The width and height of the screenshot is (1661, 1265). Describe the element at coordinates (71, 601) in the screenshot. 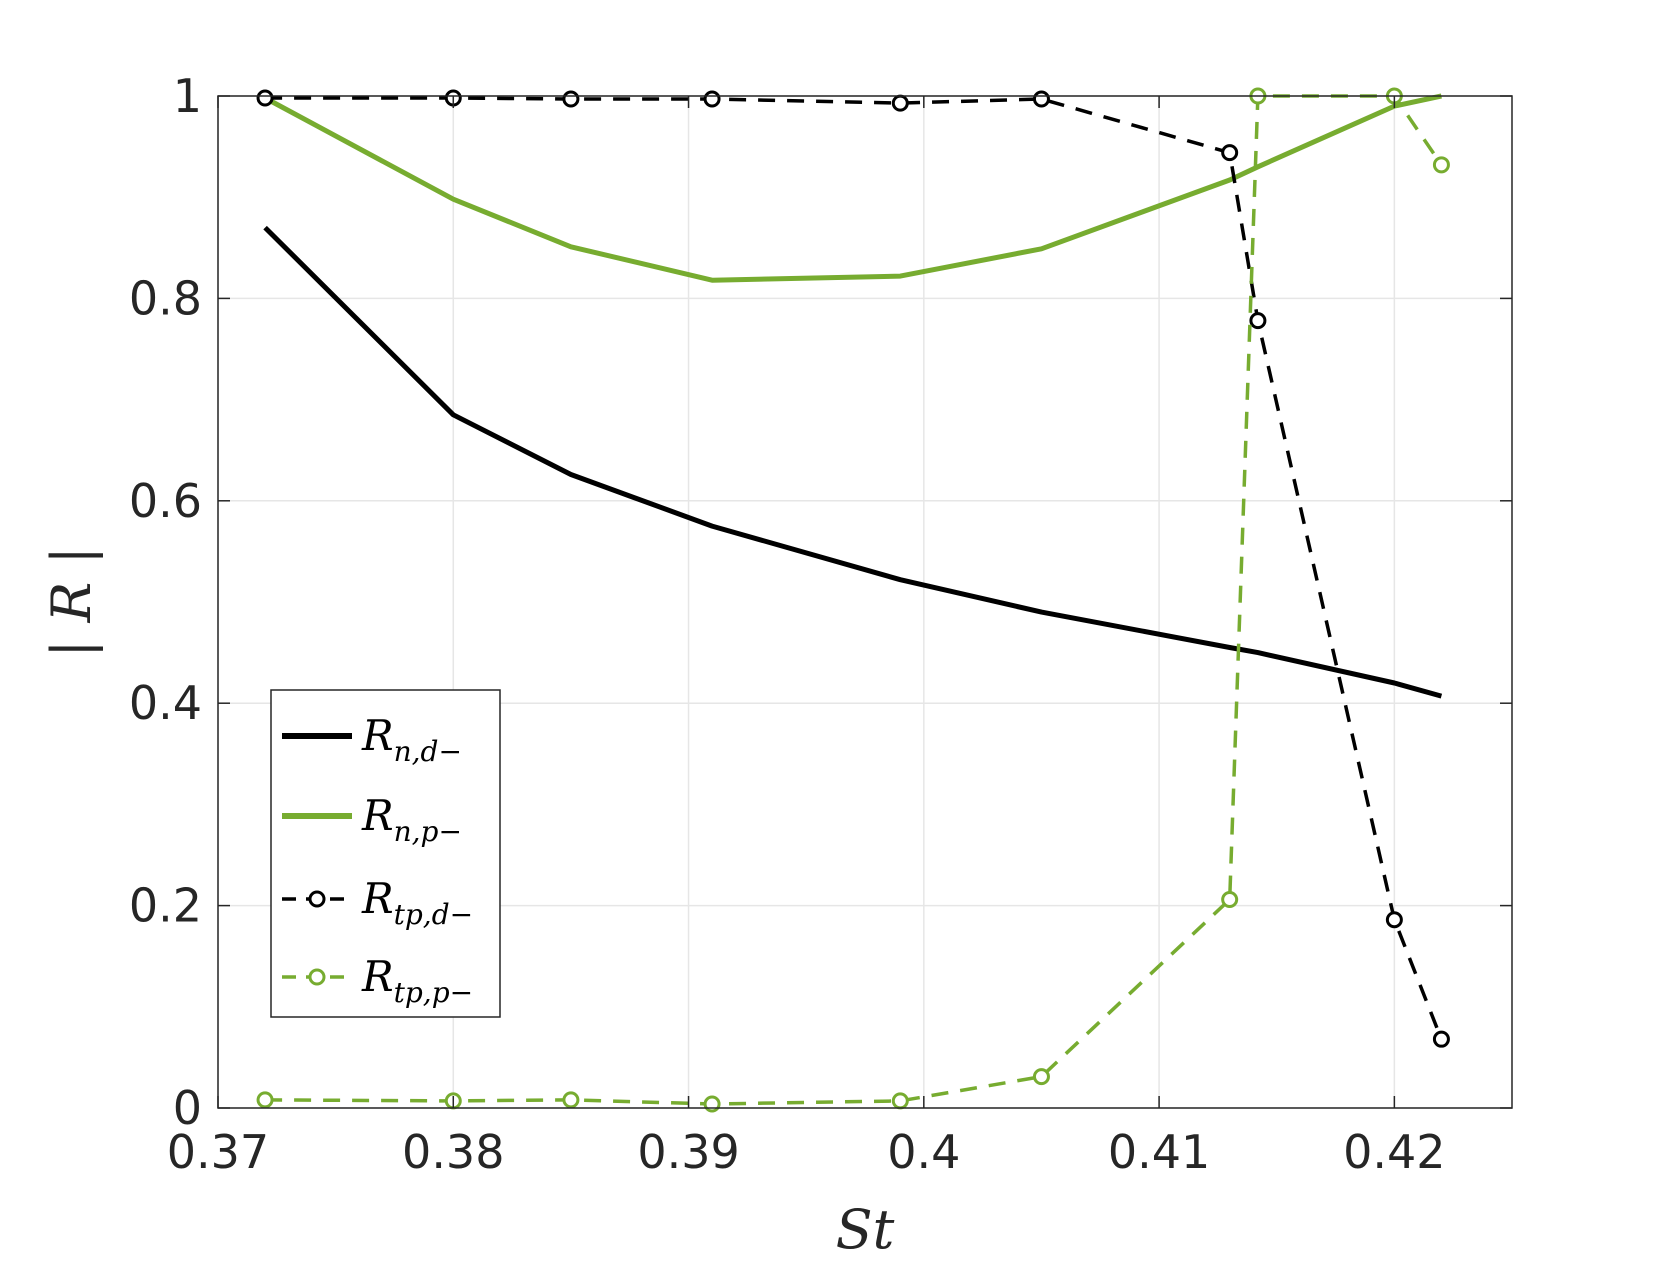

I see `y-axis-label: | R |` at that location.